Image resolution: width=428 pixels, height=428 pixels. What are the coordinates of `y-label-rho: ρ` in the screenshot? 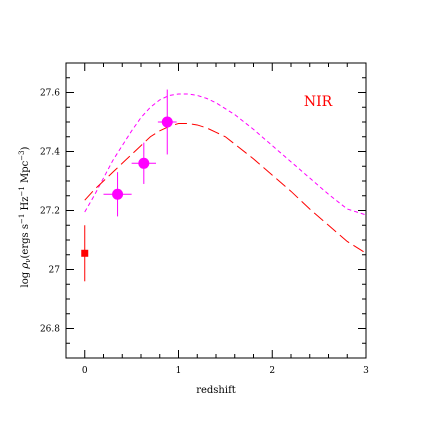 It's located at (25, 266).